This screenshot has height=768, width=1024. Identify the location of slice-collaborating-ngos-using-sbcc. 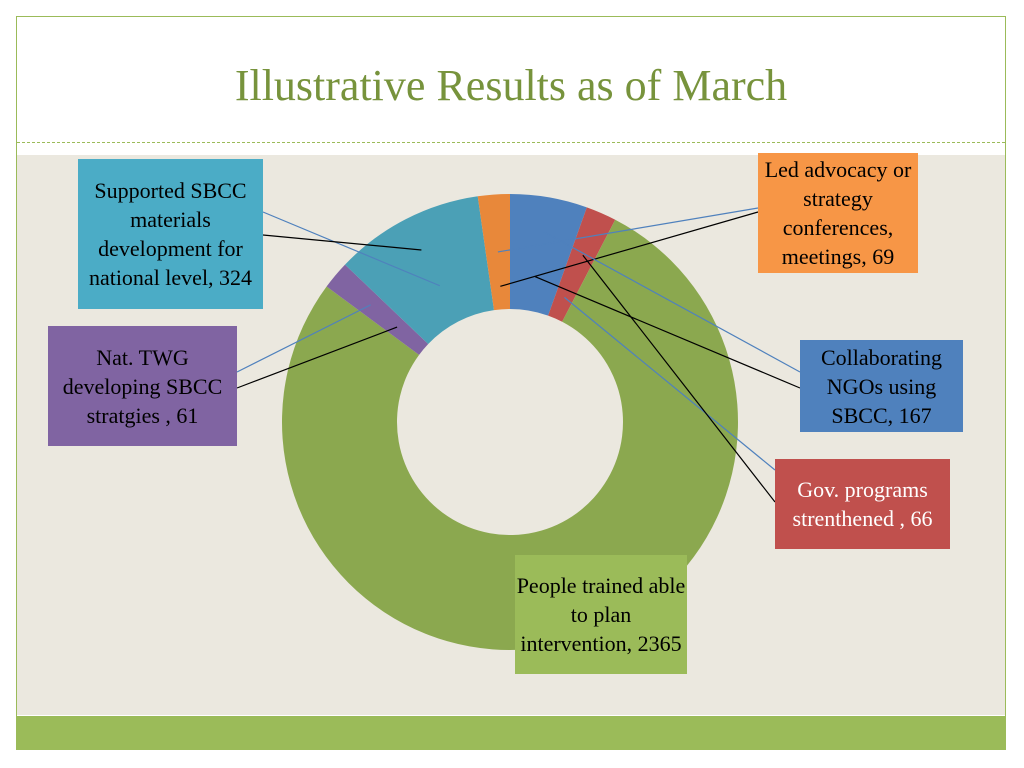
(548, 255).